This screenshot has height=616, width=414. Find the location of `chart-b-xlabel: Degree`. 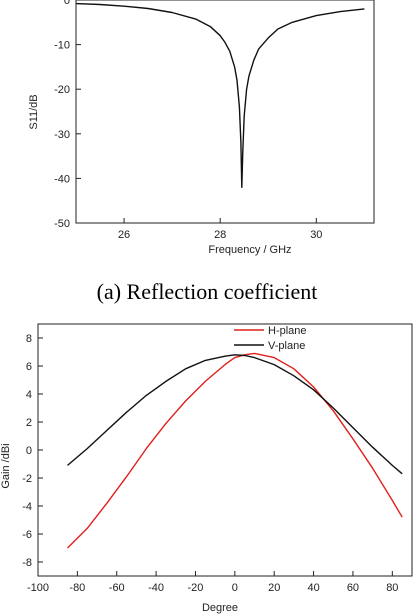

chart-b-xlabel: Degree is located at coordinates (220, 608).